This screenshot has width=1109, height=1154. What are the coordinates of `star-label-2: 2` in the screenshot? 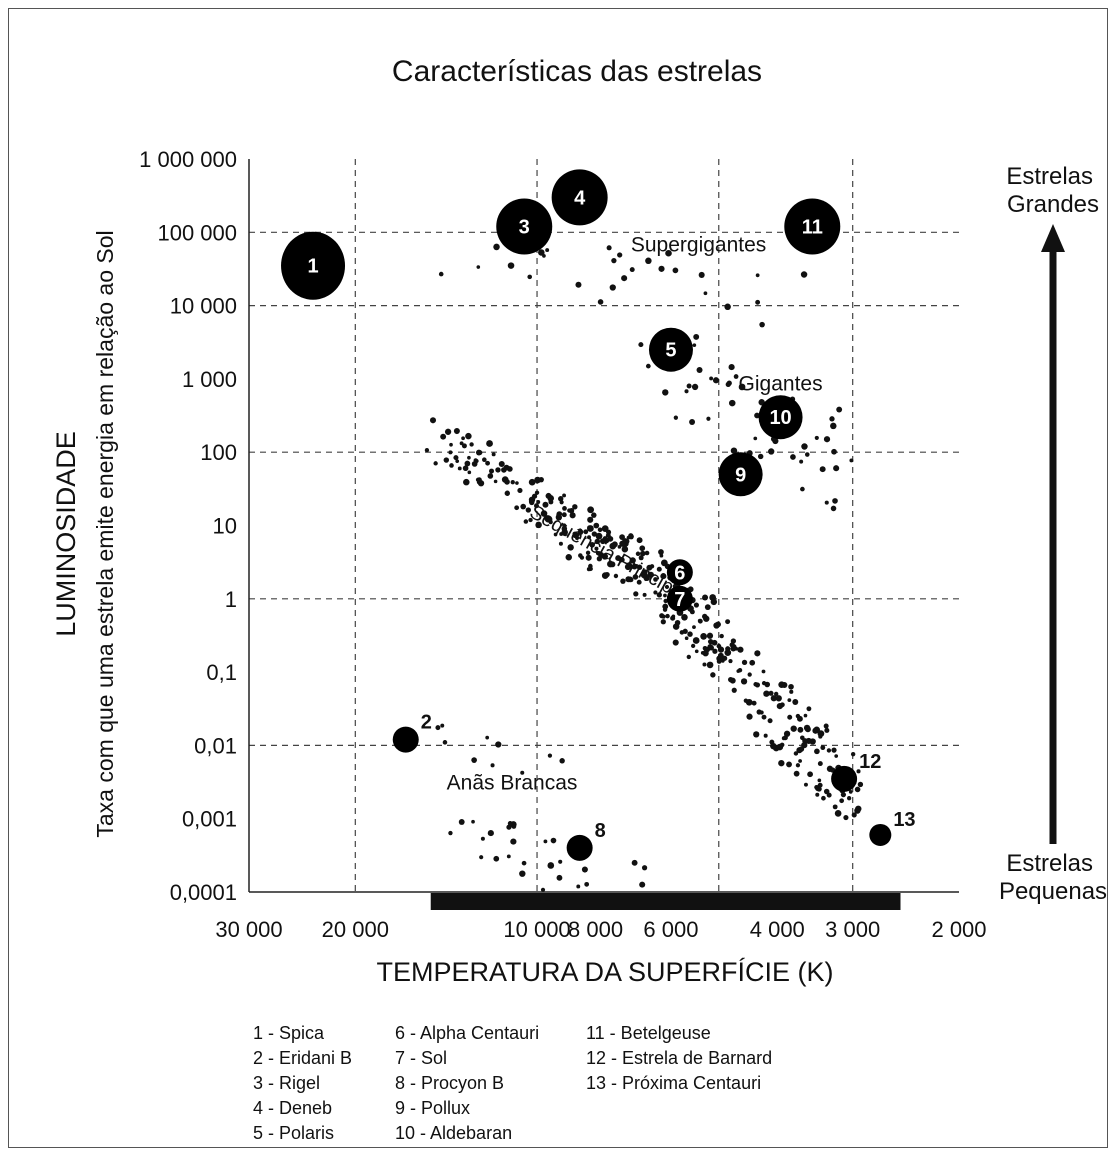 It's located at (426, 723).